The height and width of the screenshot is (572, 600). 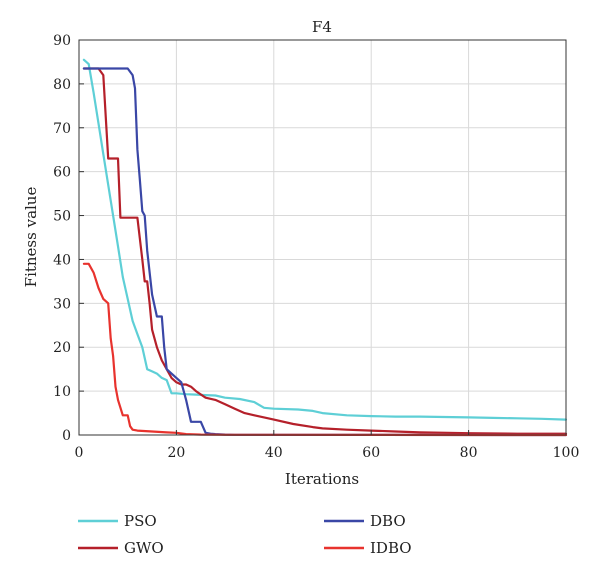 I want to click on legend-label: IDBO, so click(x=391, y=548).